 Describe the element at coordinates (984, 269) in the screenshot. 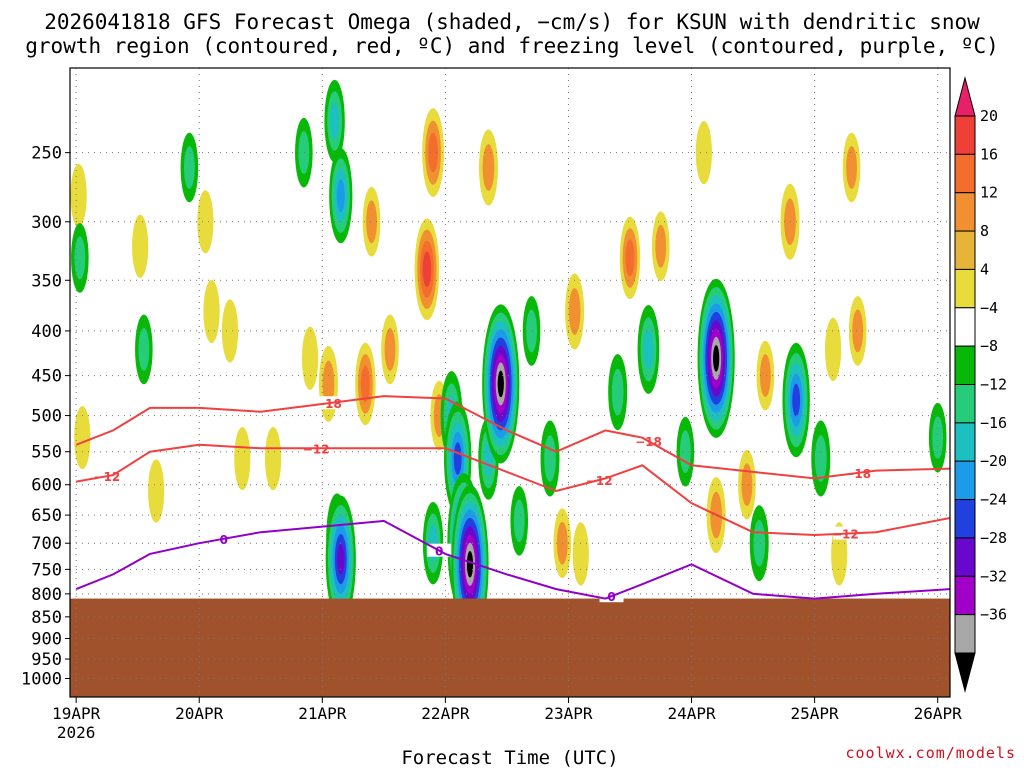

I see `colorbar-label-4: 4` at that location.